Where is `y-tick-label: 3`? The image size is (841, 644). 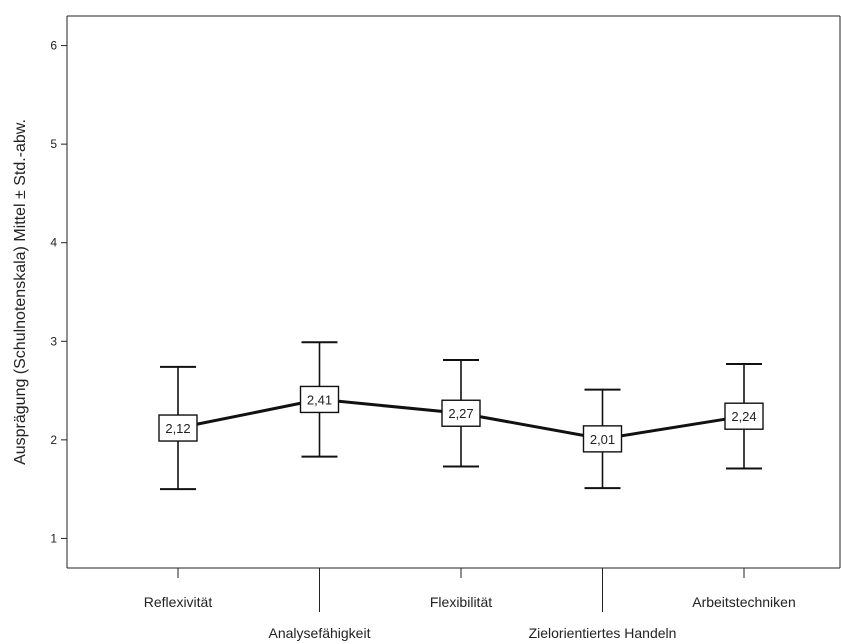 y-tick-label: 3 is located at coordinates (53, 341).